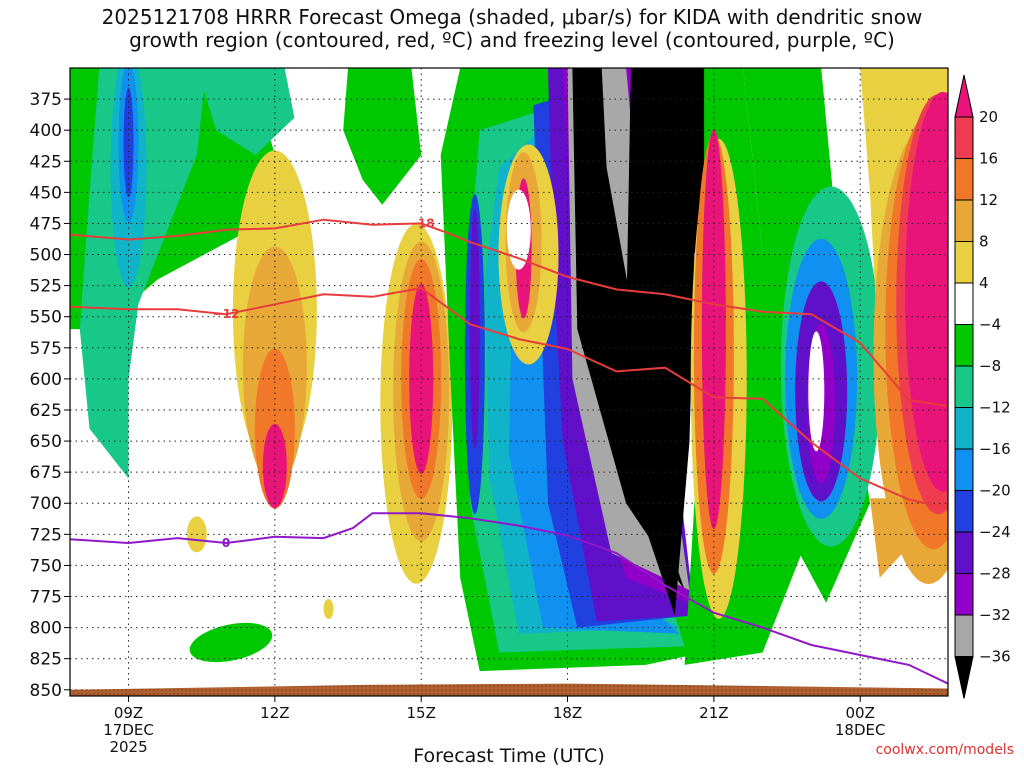 Image resolution: width=1024 pixels, height=768 pixels. I want to click on colorbar: 20 16 12 8 4 −4 −8 −12 −16 −20 −24 −28 −32 −36, so click(982, 386).